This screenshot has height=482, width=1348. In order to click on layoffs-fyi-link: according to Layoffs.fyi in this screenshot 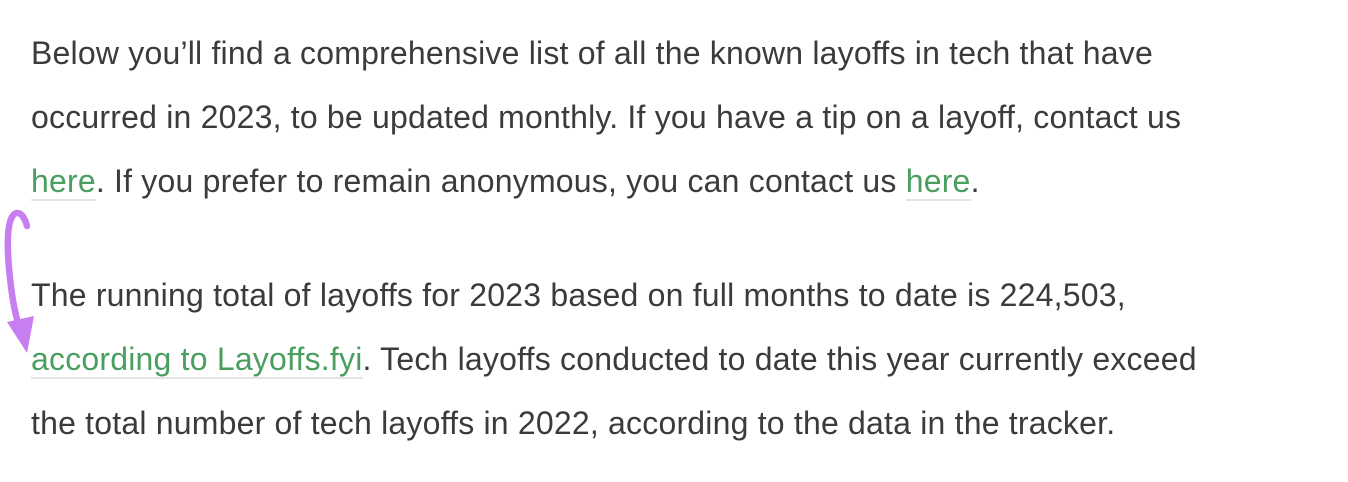, I will do `click(197, 360)`.